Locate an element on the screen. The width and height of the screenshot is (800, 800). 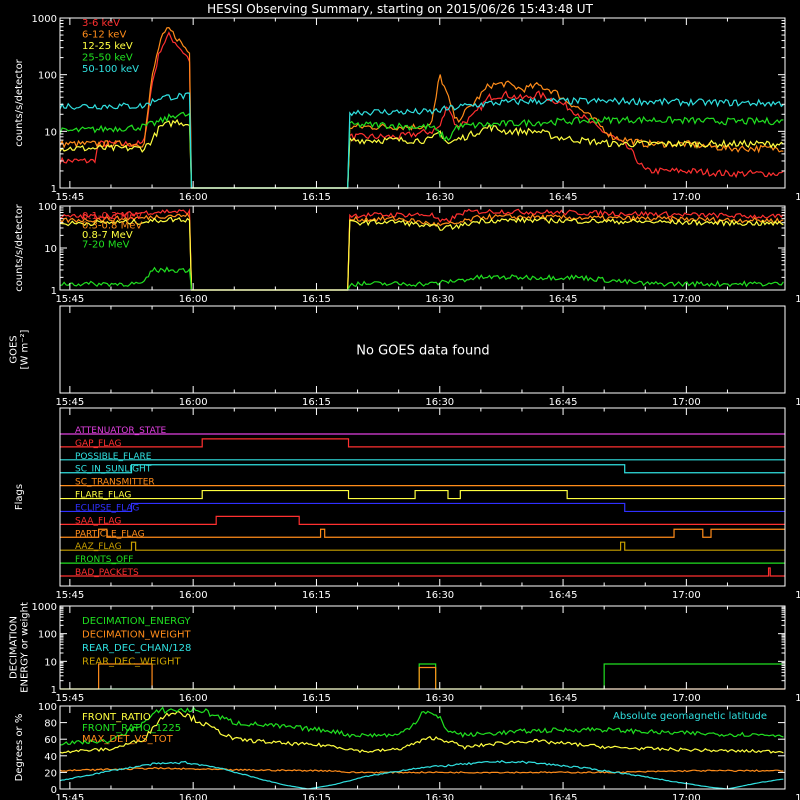
series-line-50-100-kev is located at coordinates (421, 140).